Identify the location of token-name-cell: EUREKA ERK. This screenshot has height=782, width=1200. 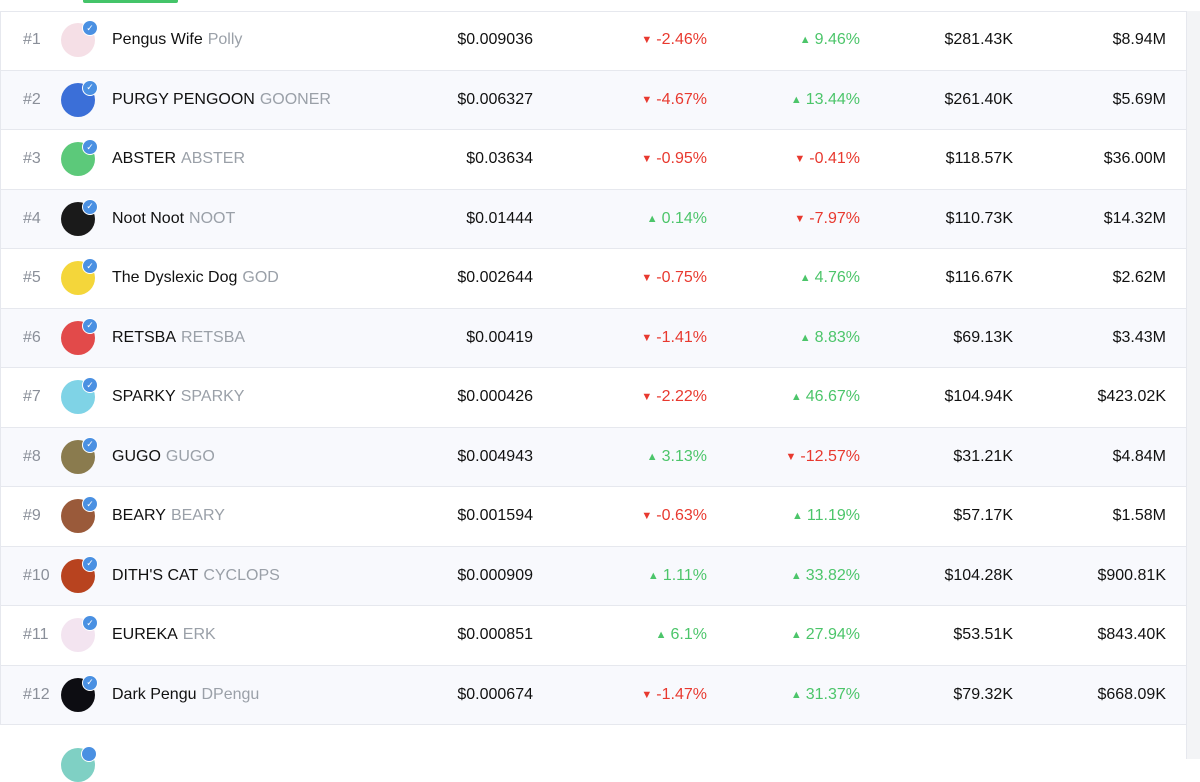
(164, 635).